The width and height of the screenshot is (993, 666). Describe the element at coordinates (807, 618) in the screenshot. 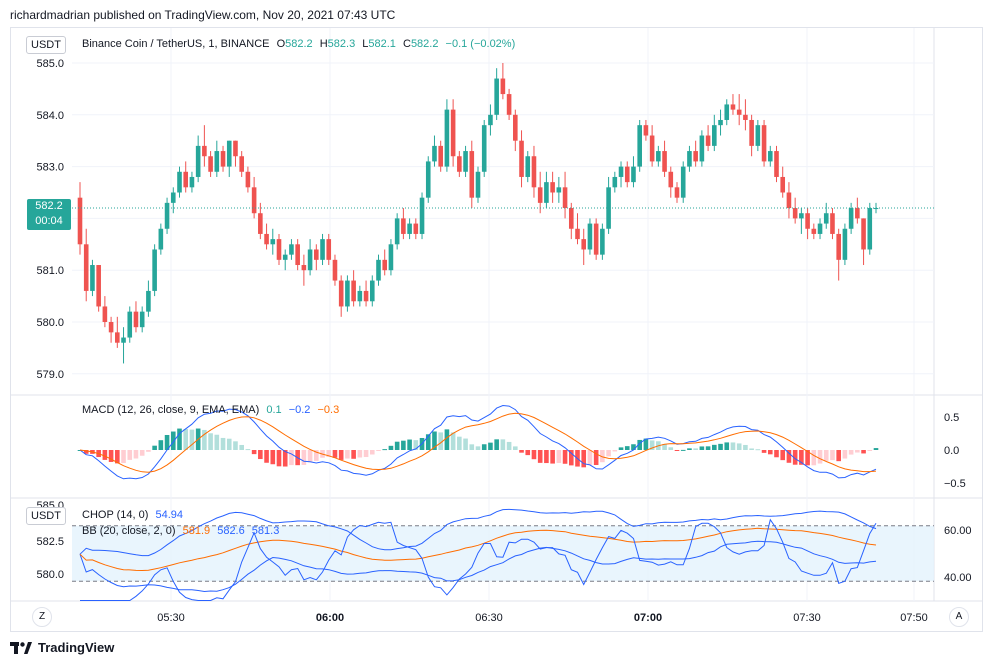

I see `time-tick-label: 07:30` at that location.